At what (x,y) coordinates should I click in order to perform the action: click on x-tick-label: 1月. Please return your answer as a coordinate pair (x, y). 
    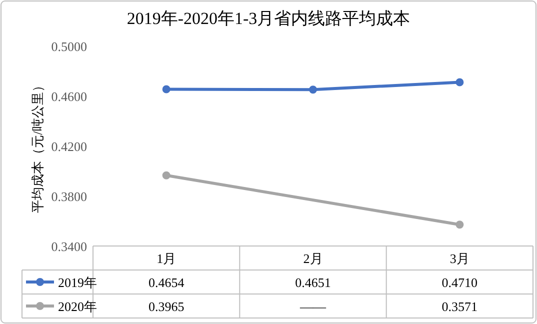
    Looking at the image, I should click on (166, 258).